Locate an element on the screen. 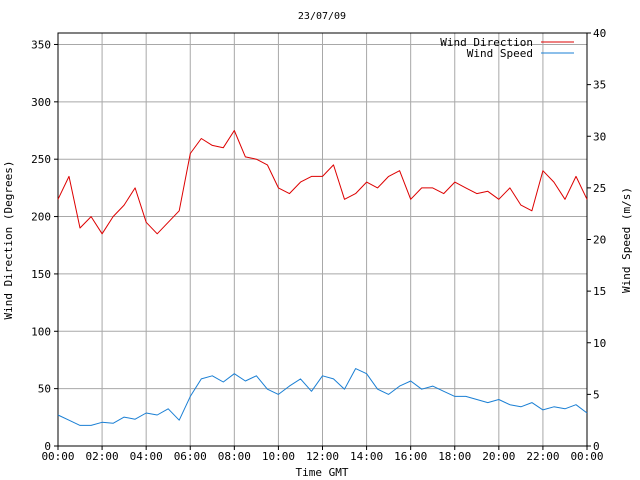  right-axis-label: Wind Speed (m/s) is located at coordinates (626, 240).